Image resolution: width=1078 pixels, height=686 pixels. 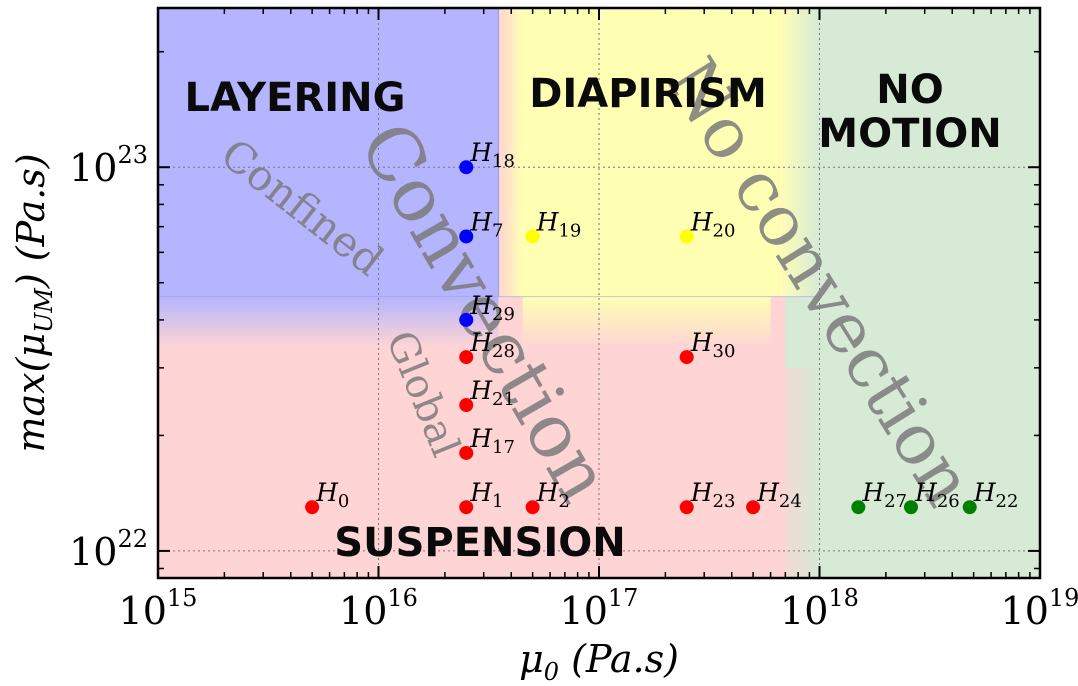 I want to click on data-point-label: H7, so click(x=486, y=224).